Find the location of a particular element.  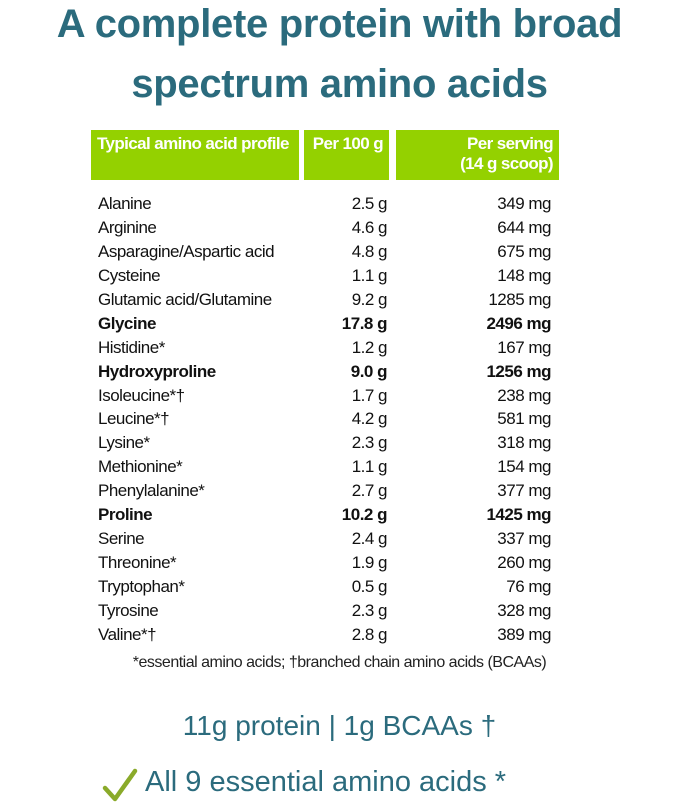

per-100g-value: 2.4 g is located at coordinates (369, 539).